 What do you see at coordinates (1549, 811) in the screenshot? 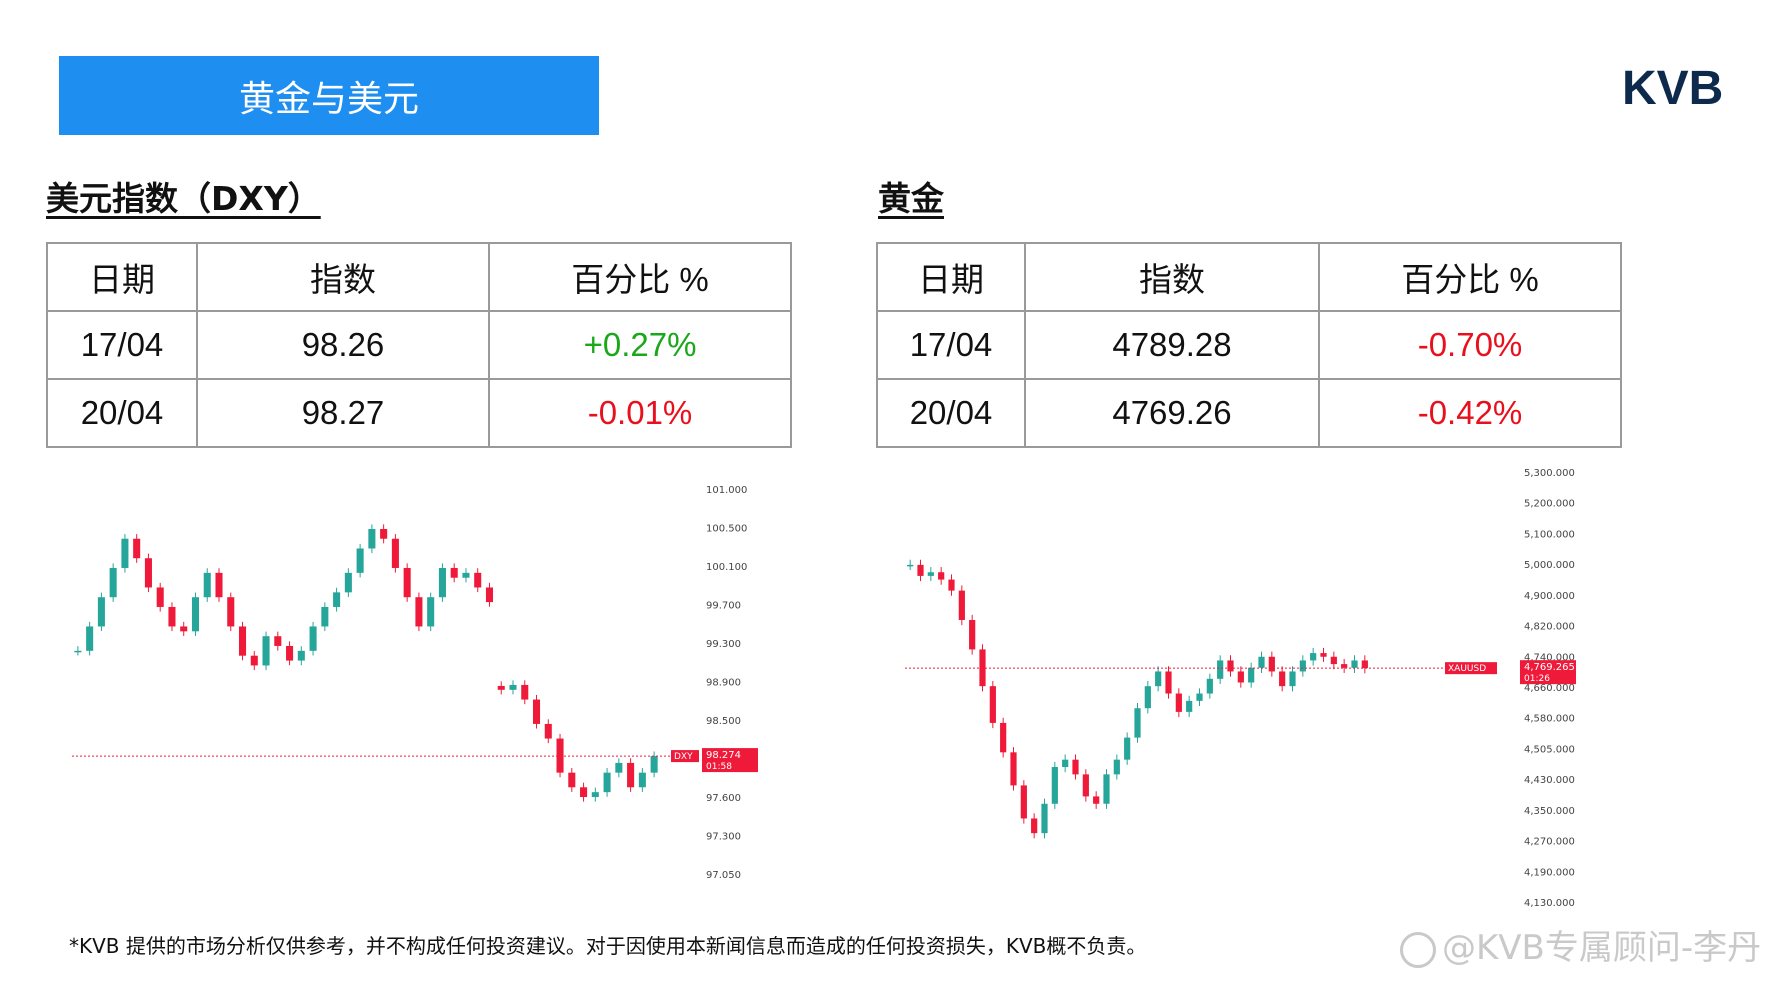
I see `y-tick-label: 4,350.000` at bounding box center [1549, 811].